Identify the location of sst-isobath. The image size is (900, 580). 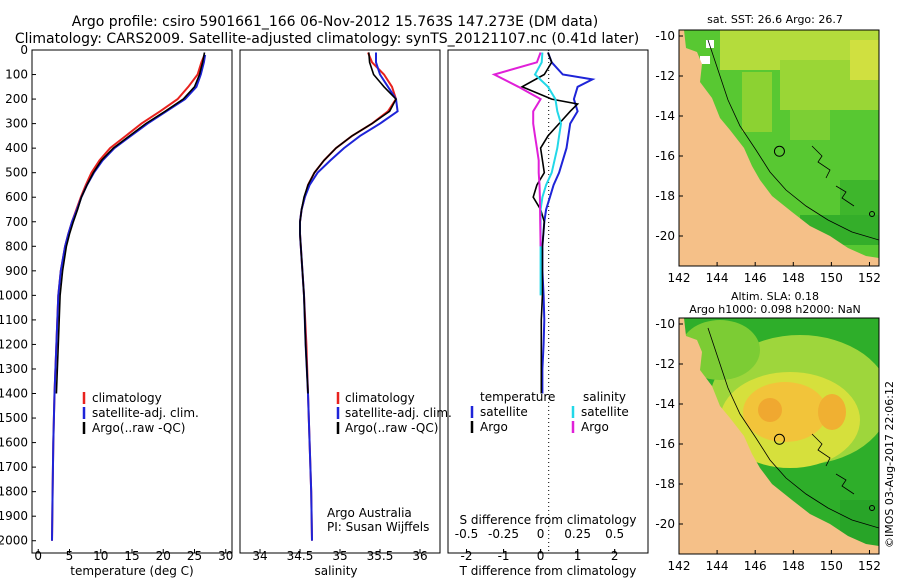
(793, 140).